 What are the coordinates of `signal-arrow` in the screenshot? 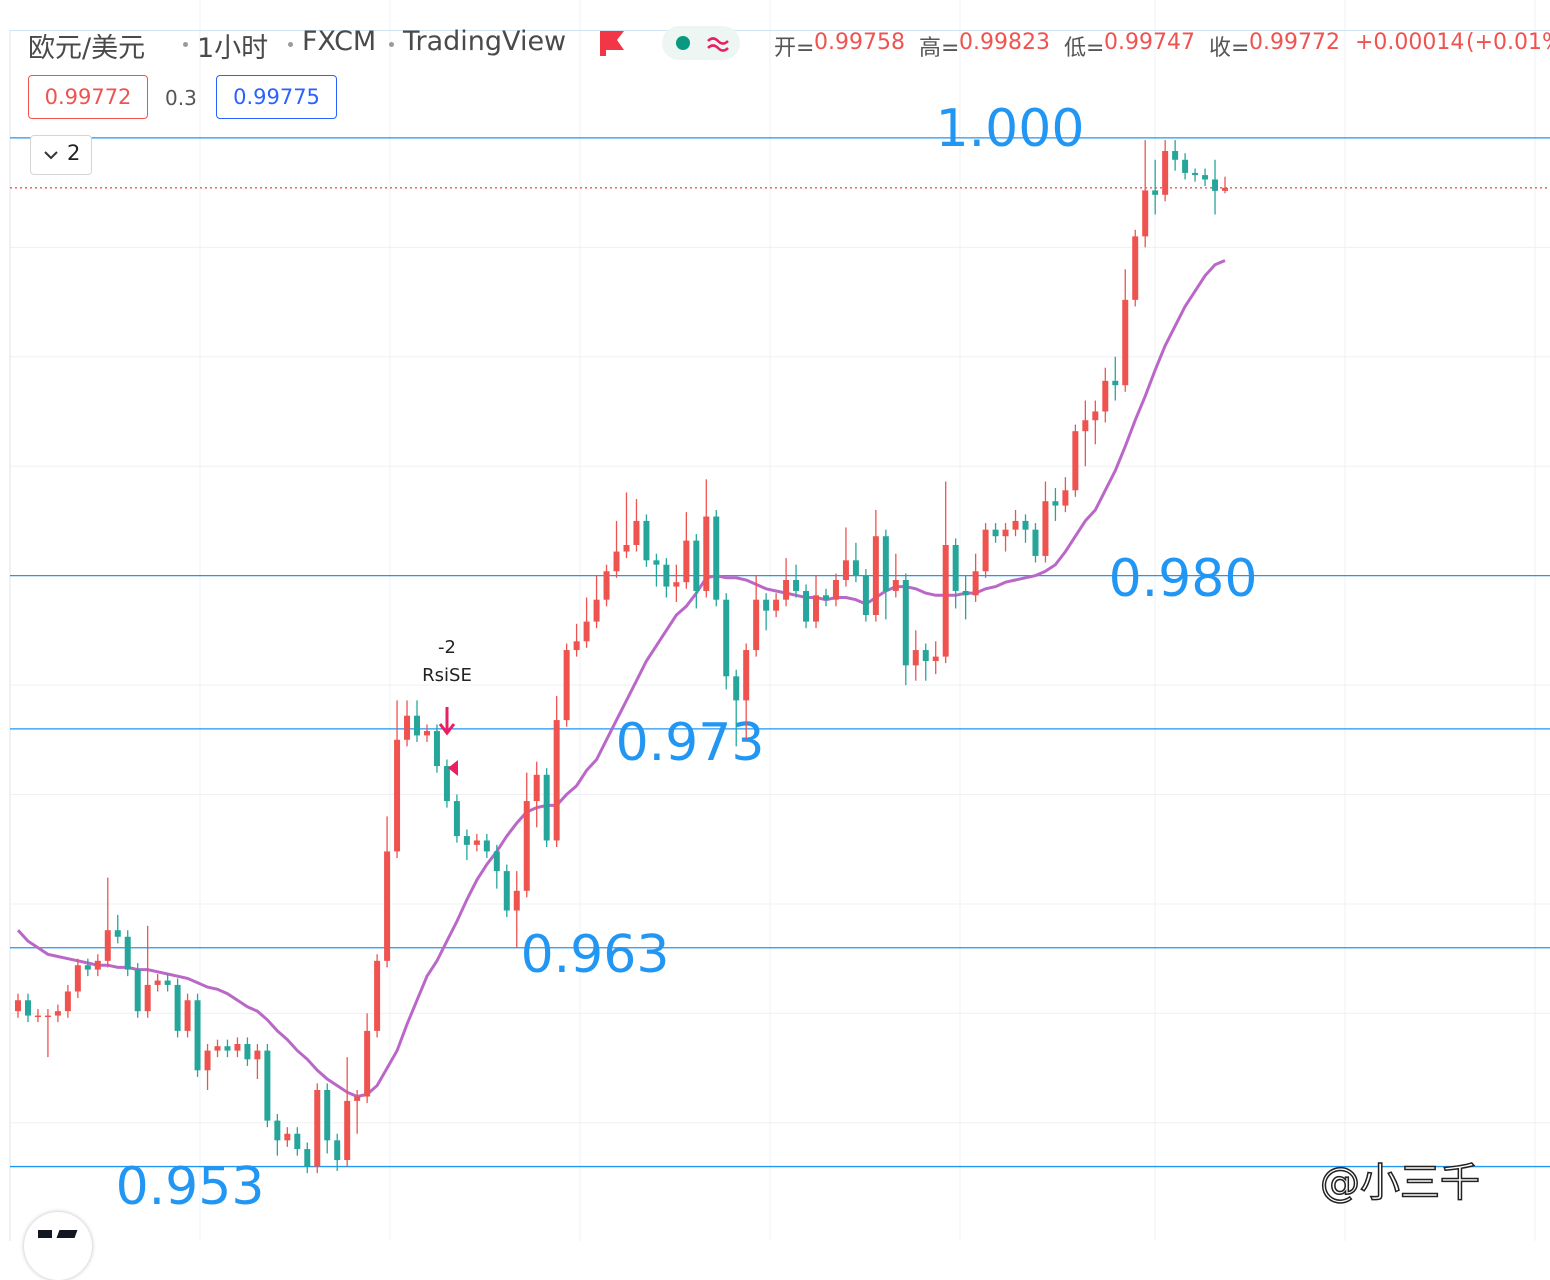 It's located at (447, 721).